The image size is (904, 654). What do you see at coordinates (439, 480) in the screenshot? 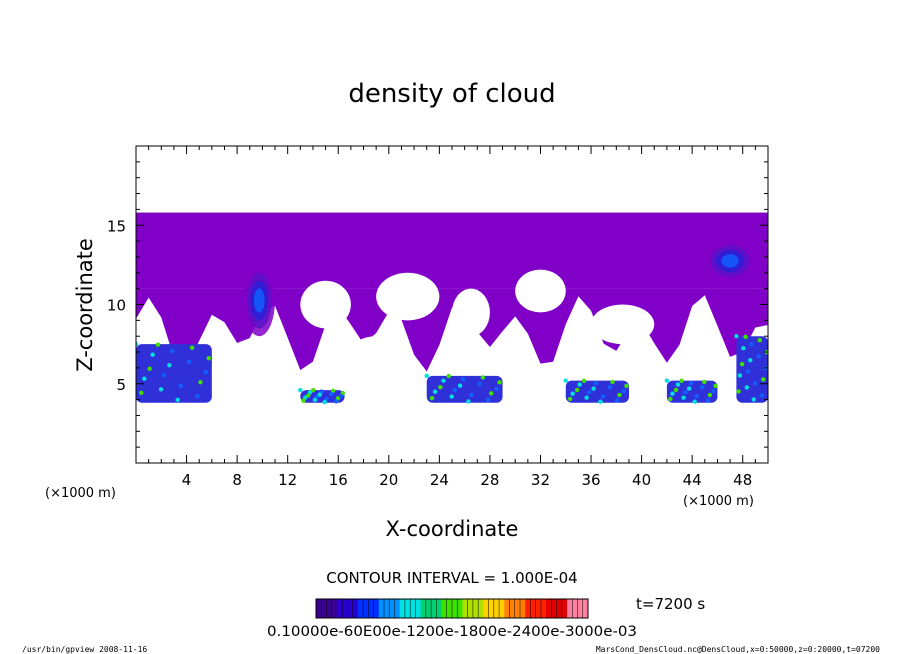
I see `x-tick-label: 24` at bounding box center [439, 480].